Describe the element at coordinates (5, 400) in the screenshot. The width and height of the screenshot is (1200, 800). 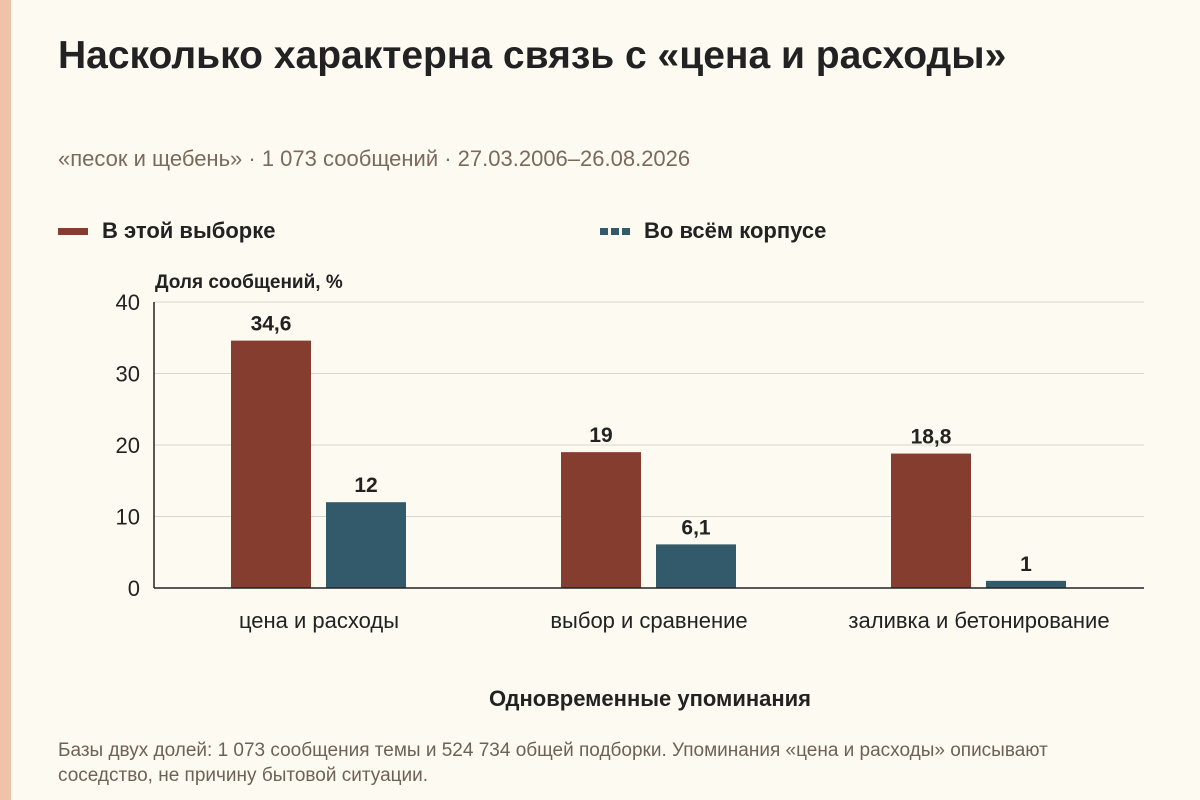
I see `side-accent-bar` at that location.